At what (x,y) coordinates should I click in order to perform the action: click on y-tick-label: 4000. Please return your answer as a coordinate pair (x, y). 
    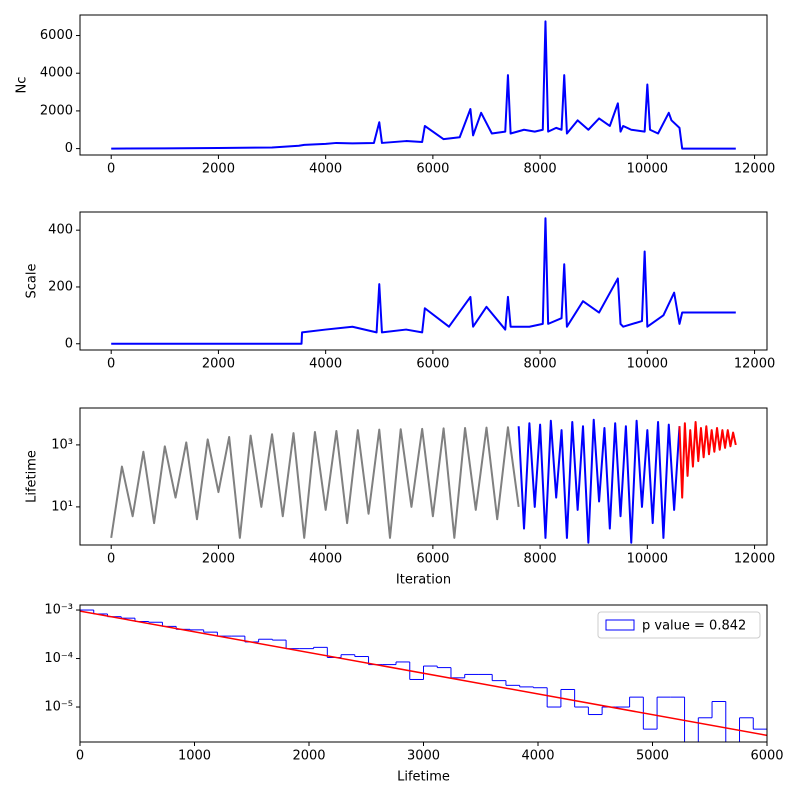
    Looking at the image, I should click on (56, 73).